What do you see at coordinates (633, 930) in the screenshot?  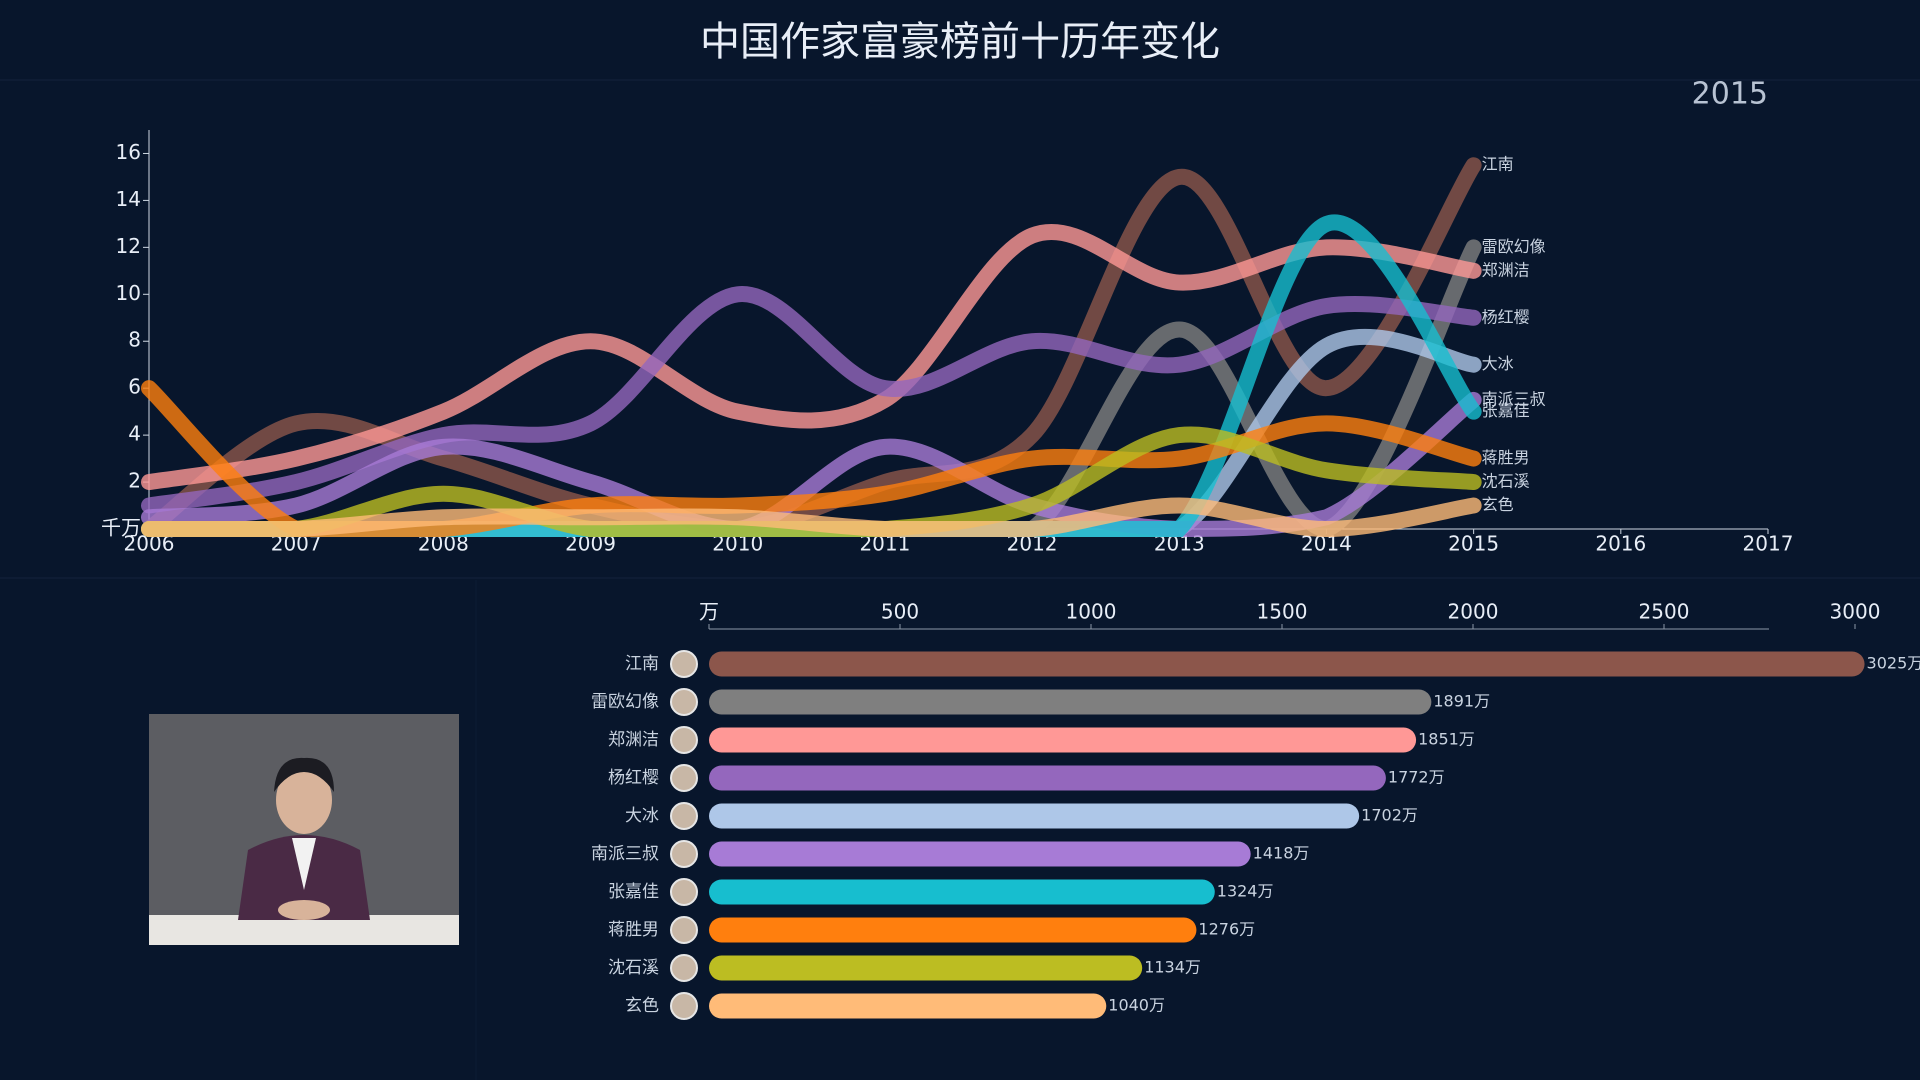 I see `author-name: 蒋胜男` at bounding box center [633, 930].